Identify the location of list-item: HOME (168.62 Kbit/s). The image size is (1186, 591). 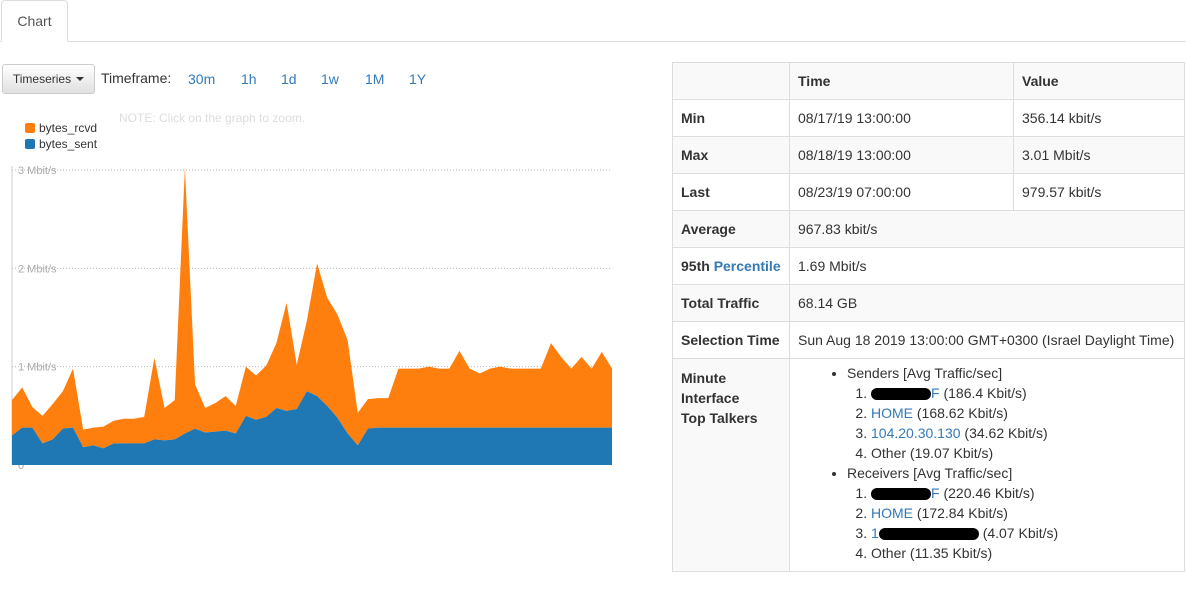
(1023, 413).